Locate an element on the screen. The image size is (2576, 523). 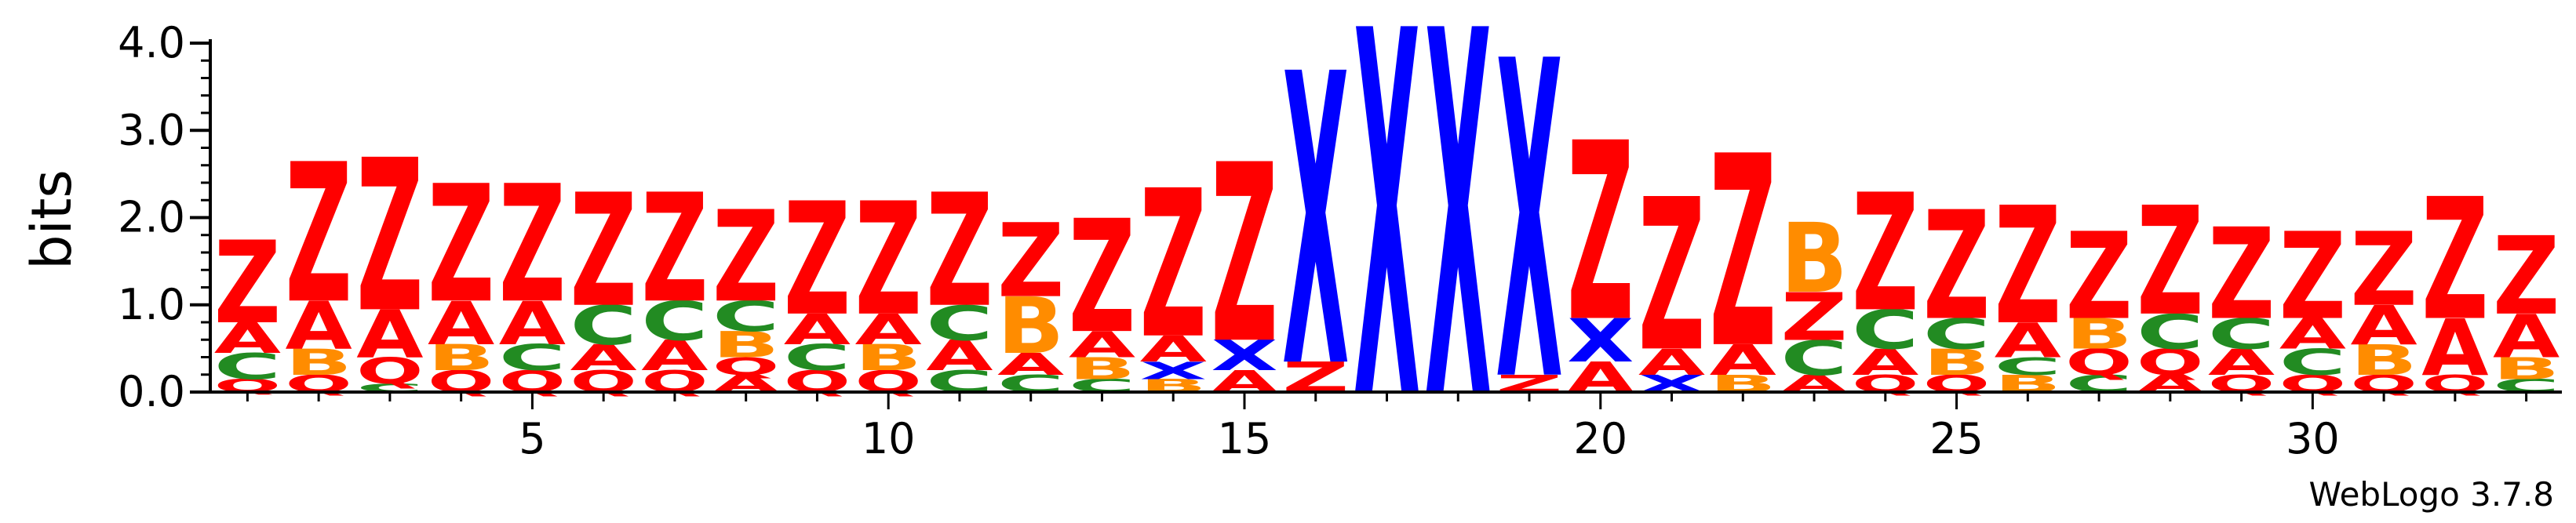
x-tick-label: 10 is located at coordinates (889, 438).